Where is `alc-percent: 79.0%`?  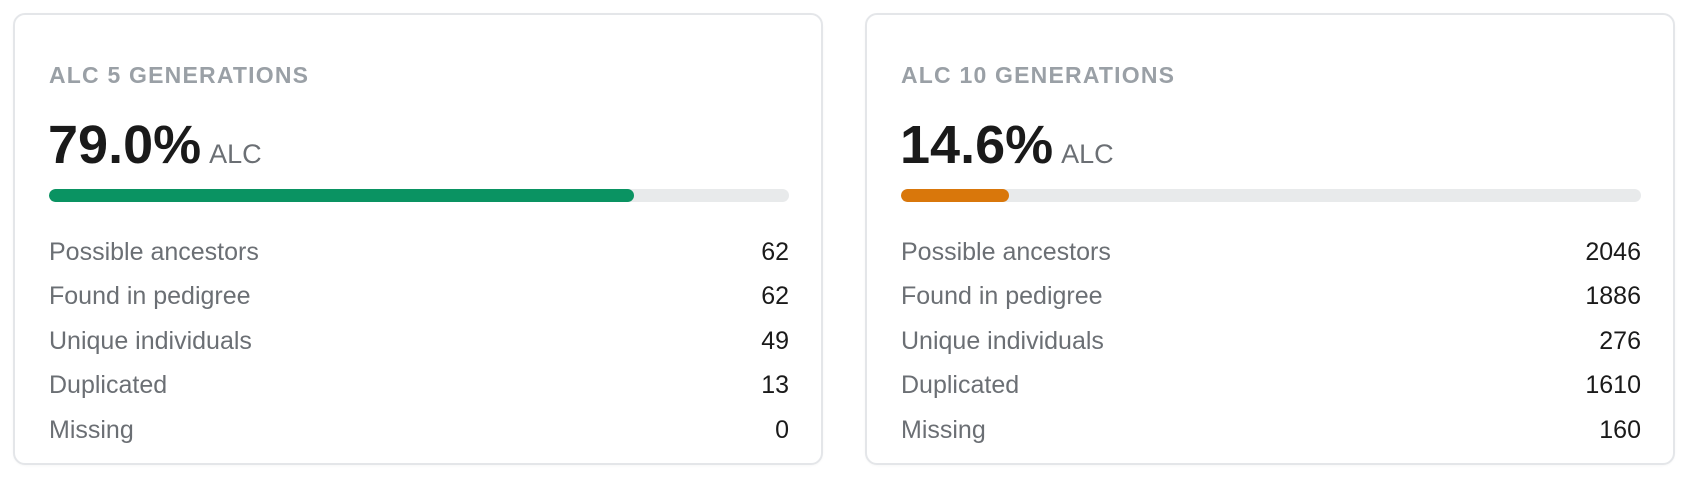 alc-percent: 79.0% is located at coordinates (125, 145).